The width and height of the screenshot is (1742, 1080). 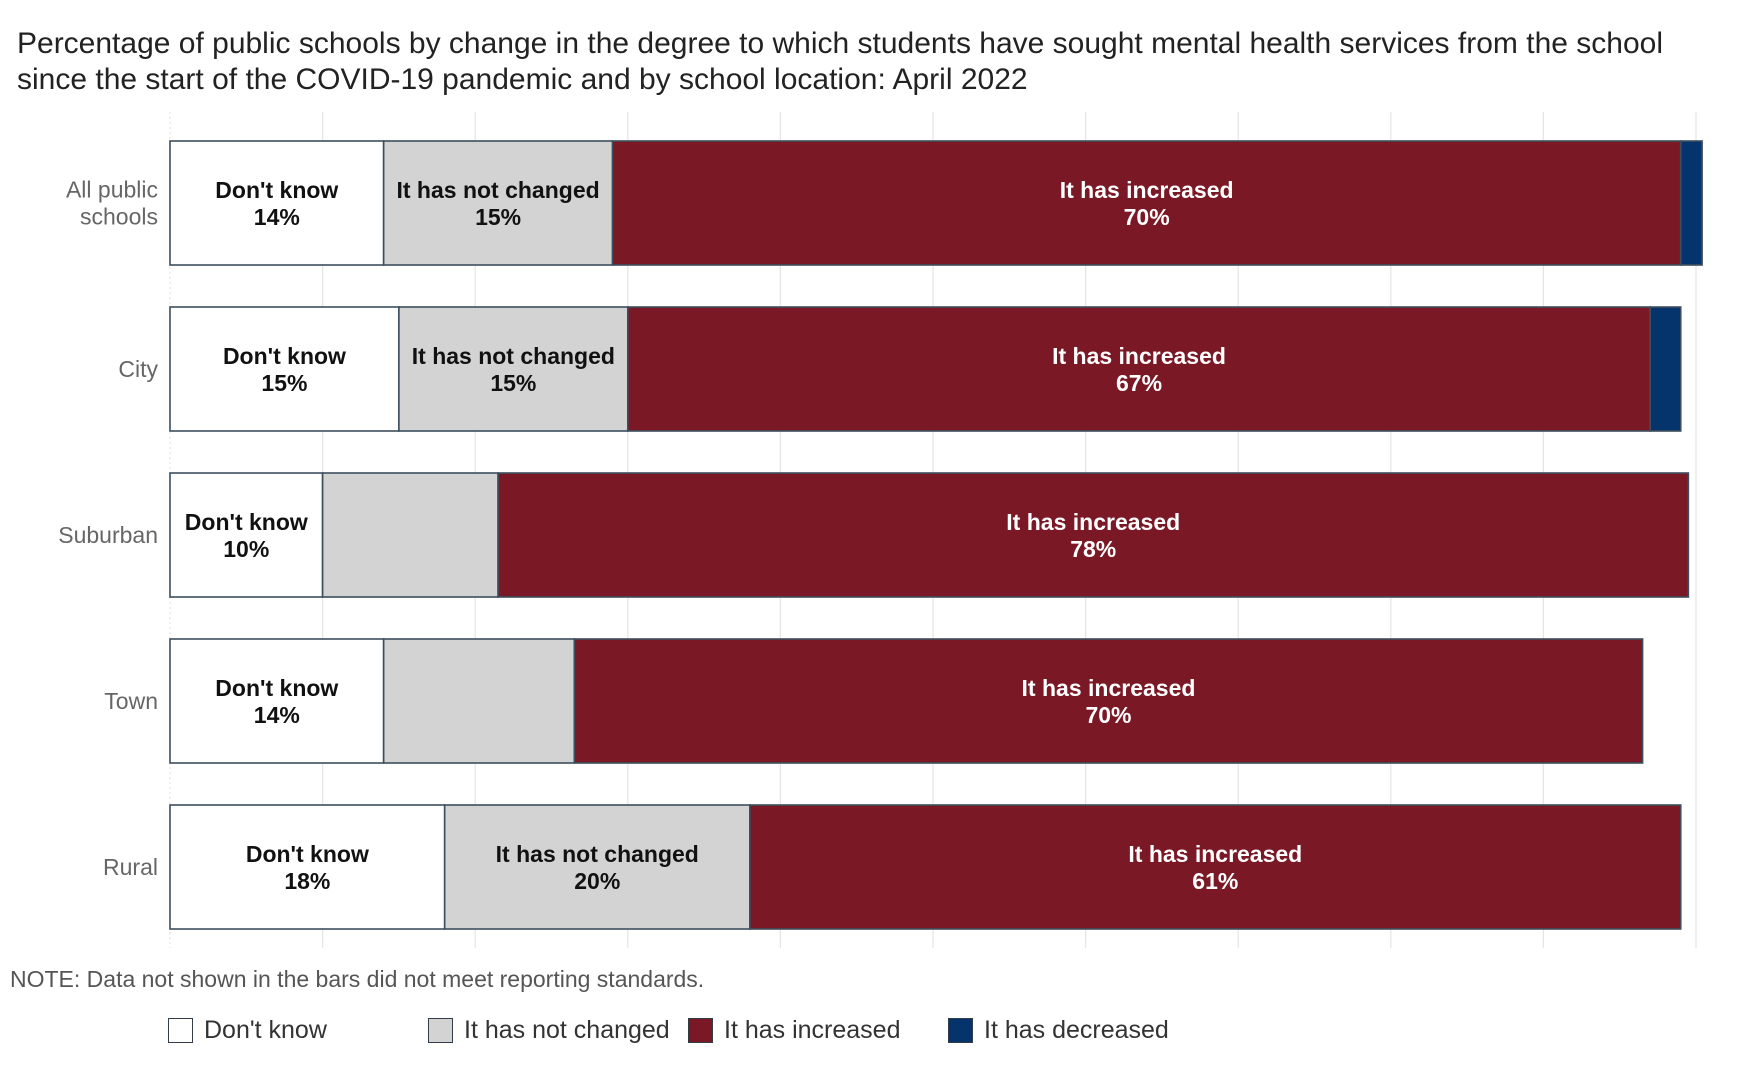 What do you see at coordinates (265, 1029) in the screenshot?
I see `legend-label: Don't know` at bounding box center [265, 1029].